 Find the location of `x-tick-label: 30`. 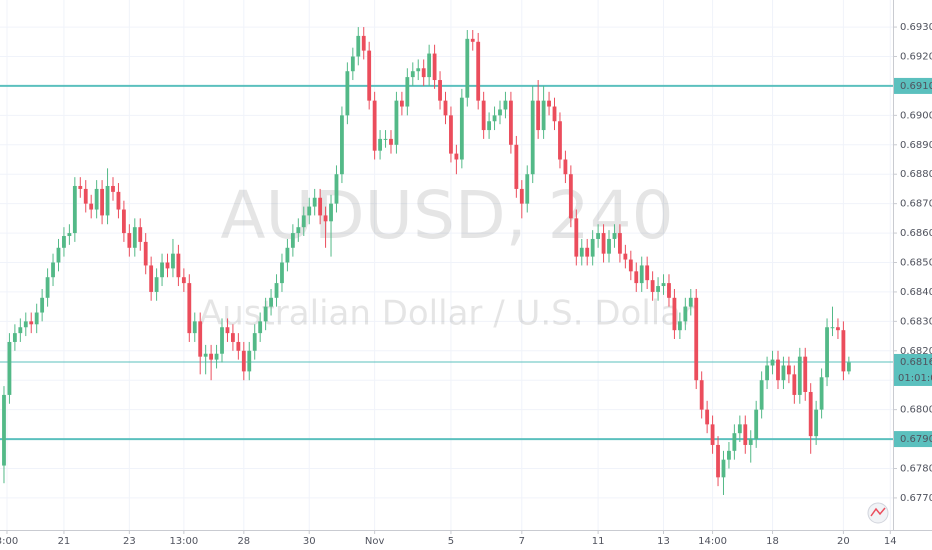

x-tick-label: 30 is located at coordinates (309, 541).